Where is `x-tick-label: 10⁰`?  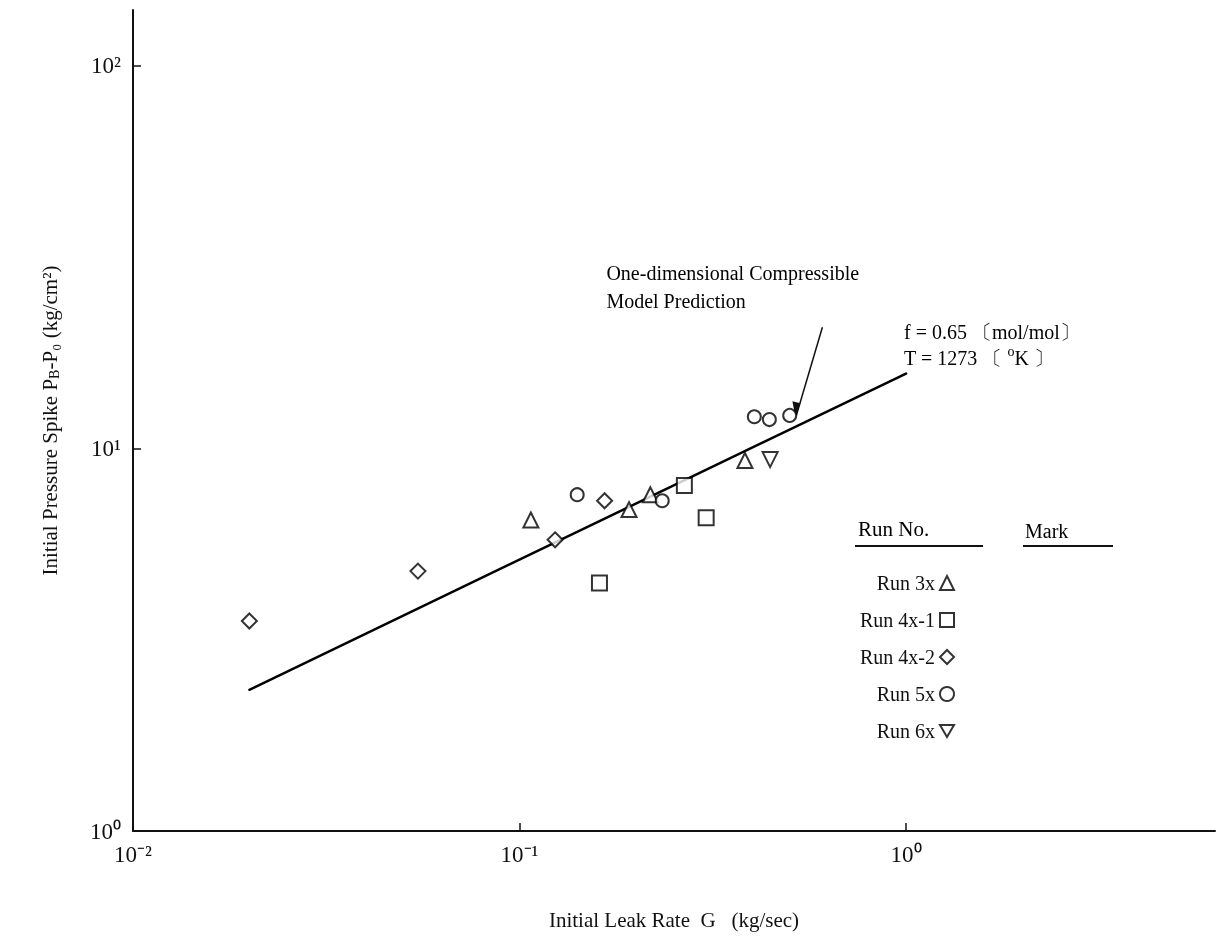
x-tick-label: 10⁰ is located at coordinates (906, 854).